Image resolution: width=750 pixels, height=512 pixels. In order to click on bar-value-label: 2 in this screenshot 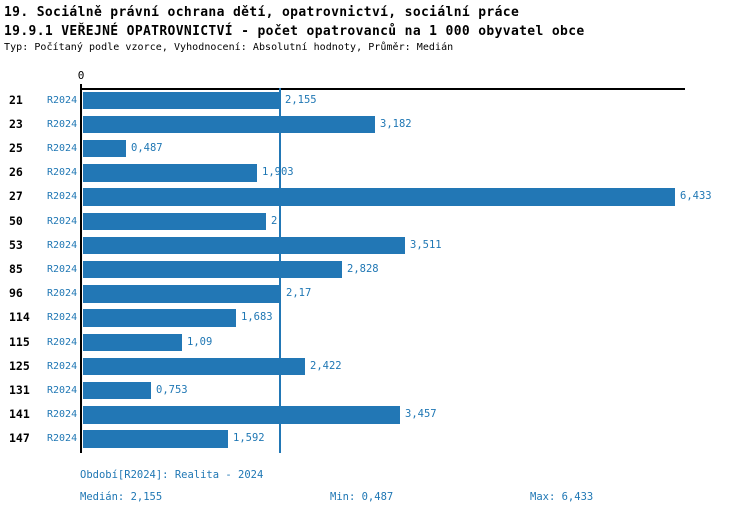, I will do `click(274, 220)`.